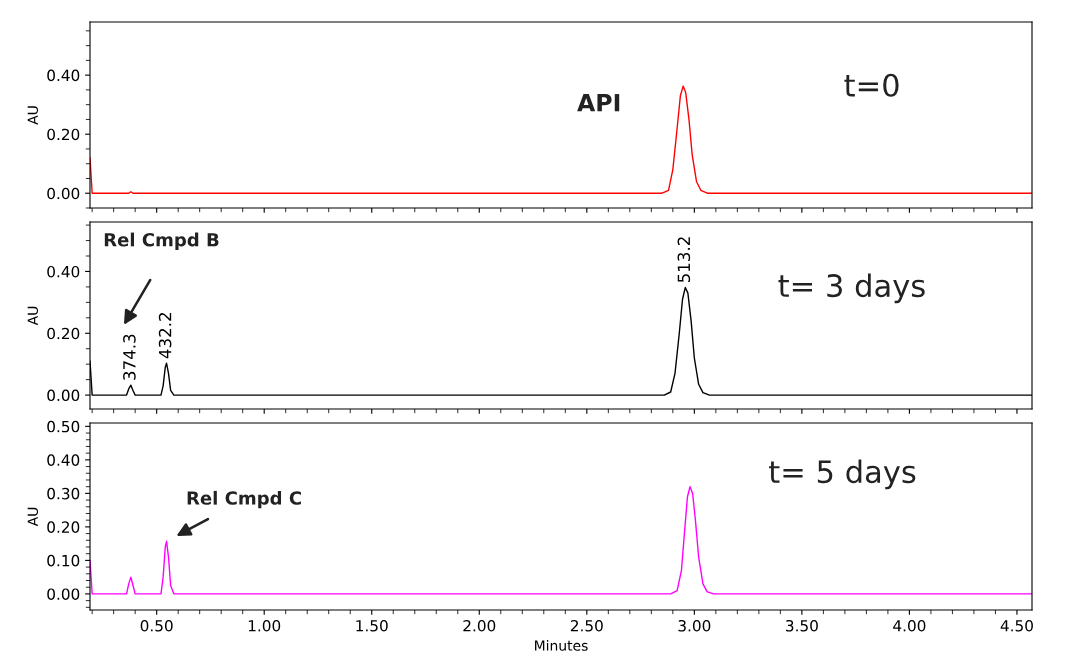 This screenshot has height=658, width=1066. Describe the element at coordinates (851, 288) in the screenshot. I see `annotation: t= 3 days` at that location.